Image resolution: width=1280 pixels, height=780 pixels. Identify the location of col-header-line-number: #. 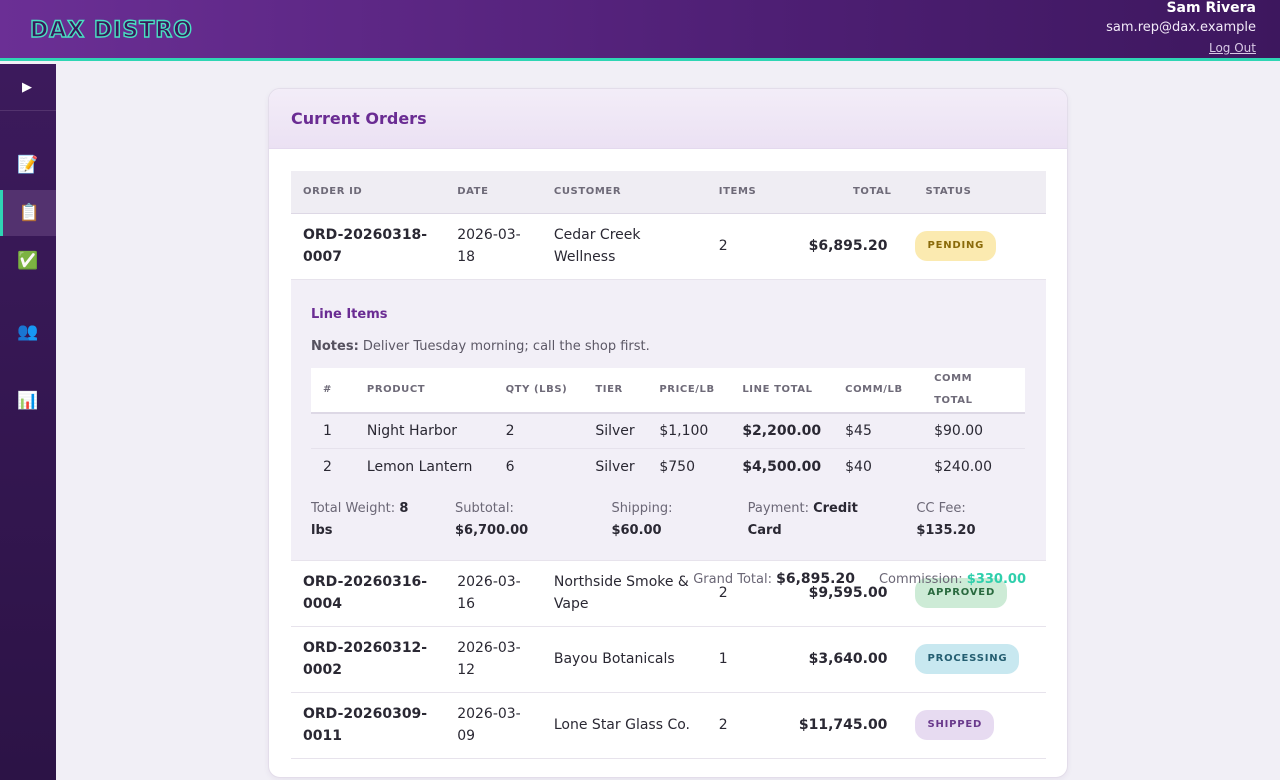
(333, 390).